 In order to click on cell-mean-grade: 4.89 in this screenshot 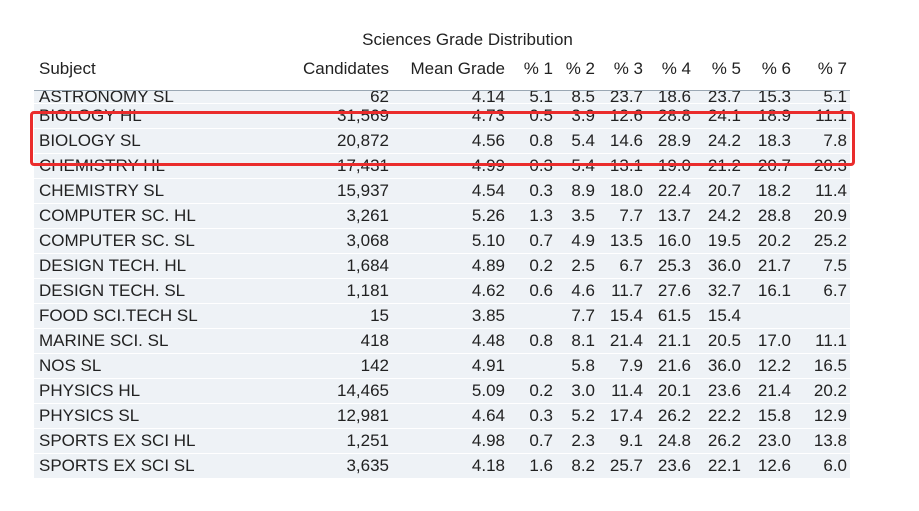, I will do `click(450, 266)`.